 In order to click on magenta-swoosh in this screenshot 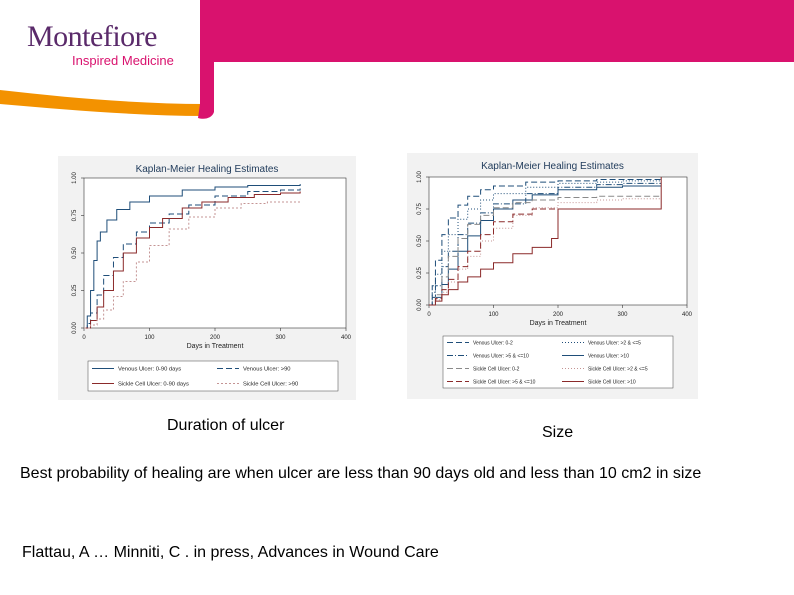, I will do `click(206, 59)`.